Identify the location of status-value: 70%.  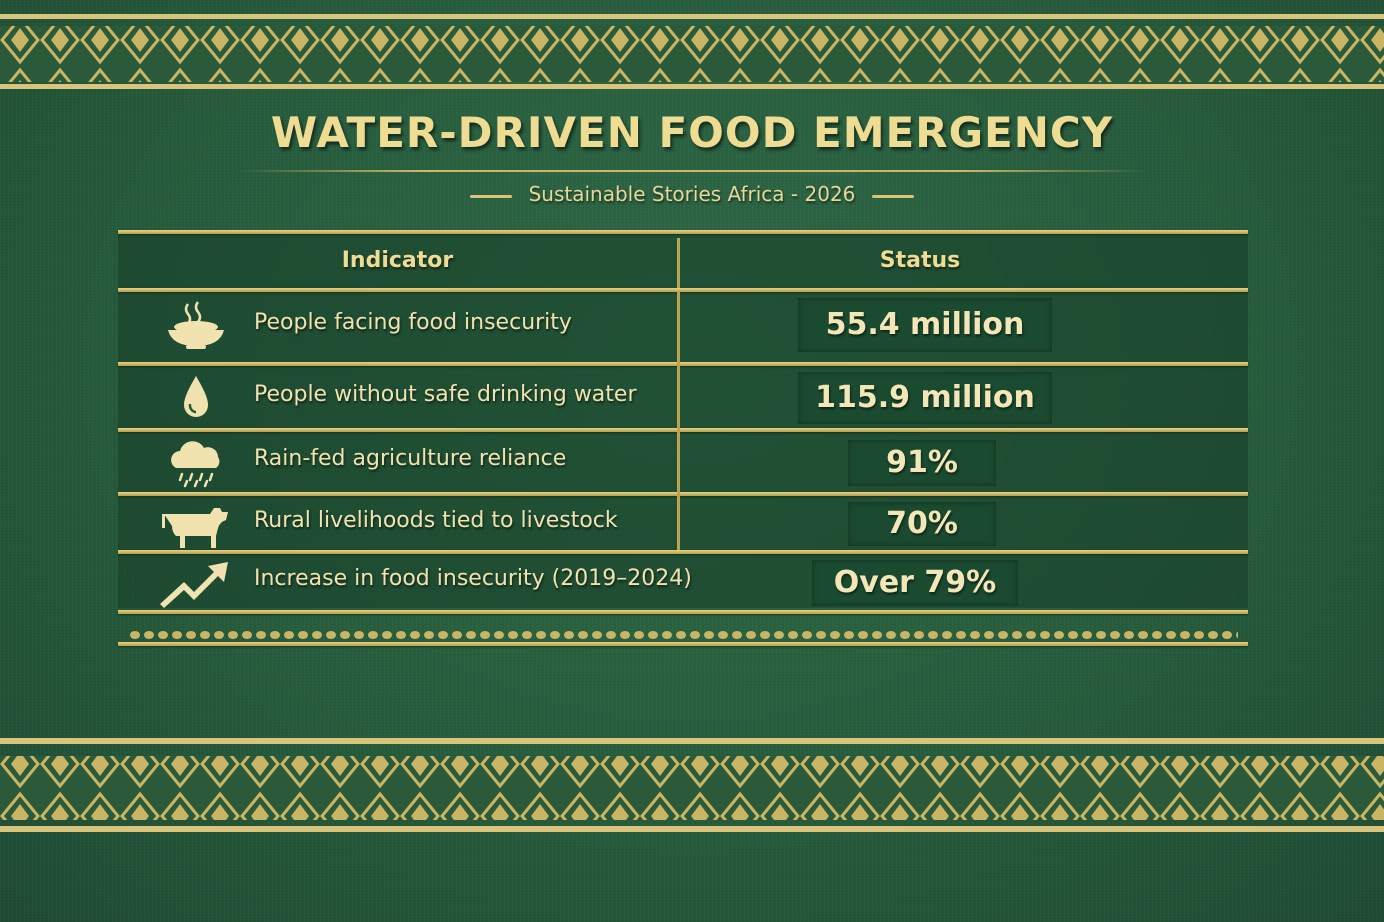
(922, 524).